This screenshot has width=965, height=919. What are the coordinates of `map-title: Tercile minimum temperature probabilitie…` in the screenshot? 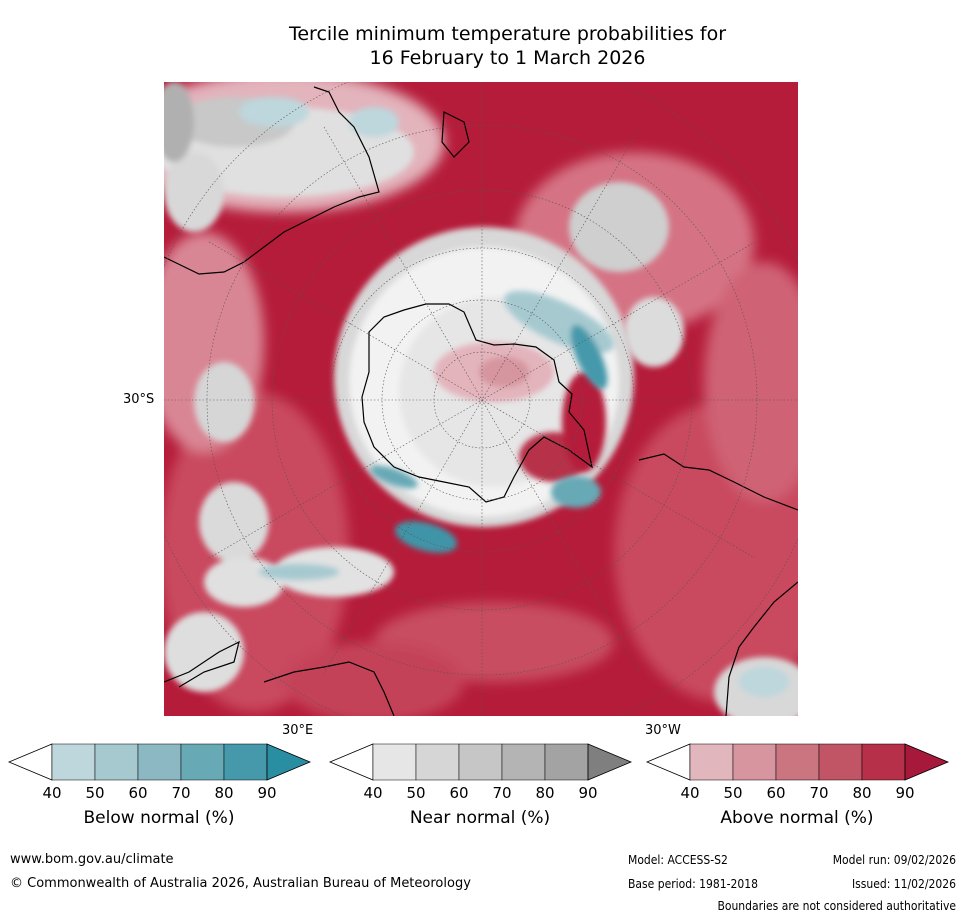 It's located at (507, 46).